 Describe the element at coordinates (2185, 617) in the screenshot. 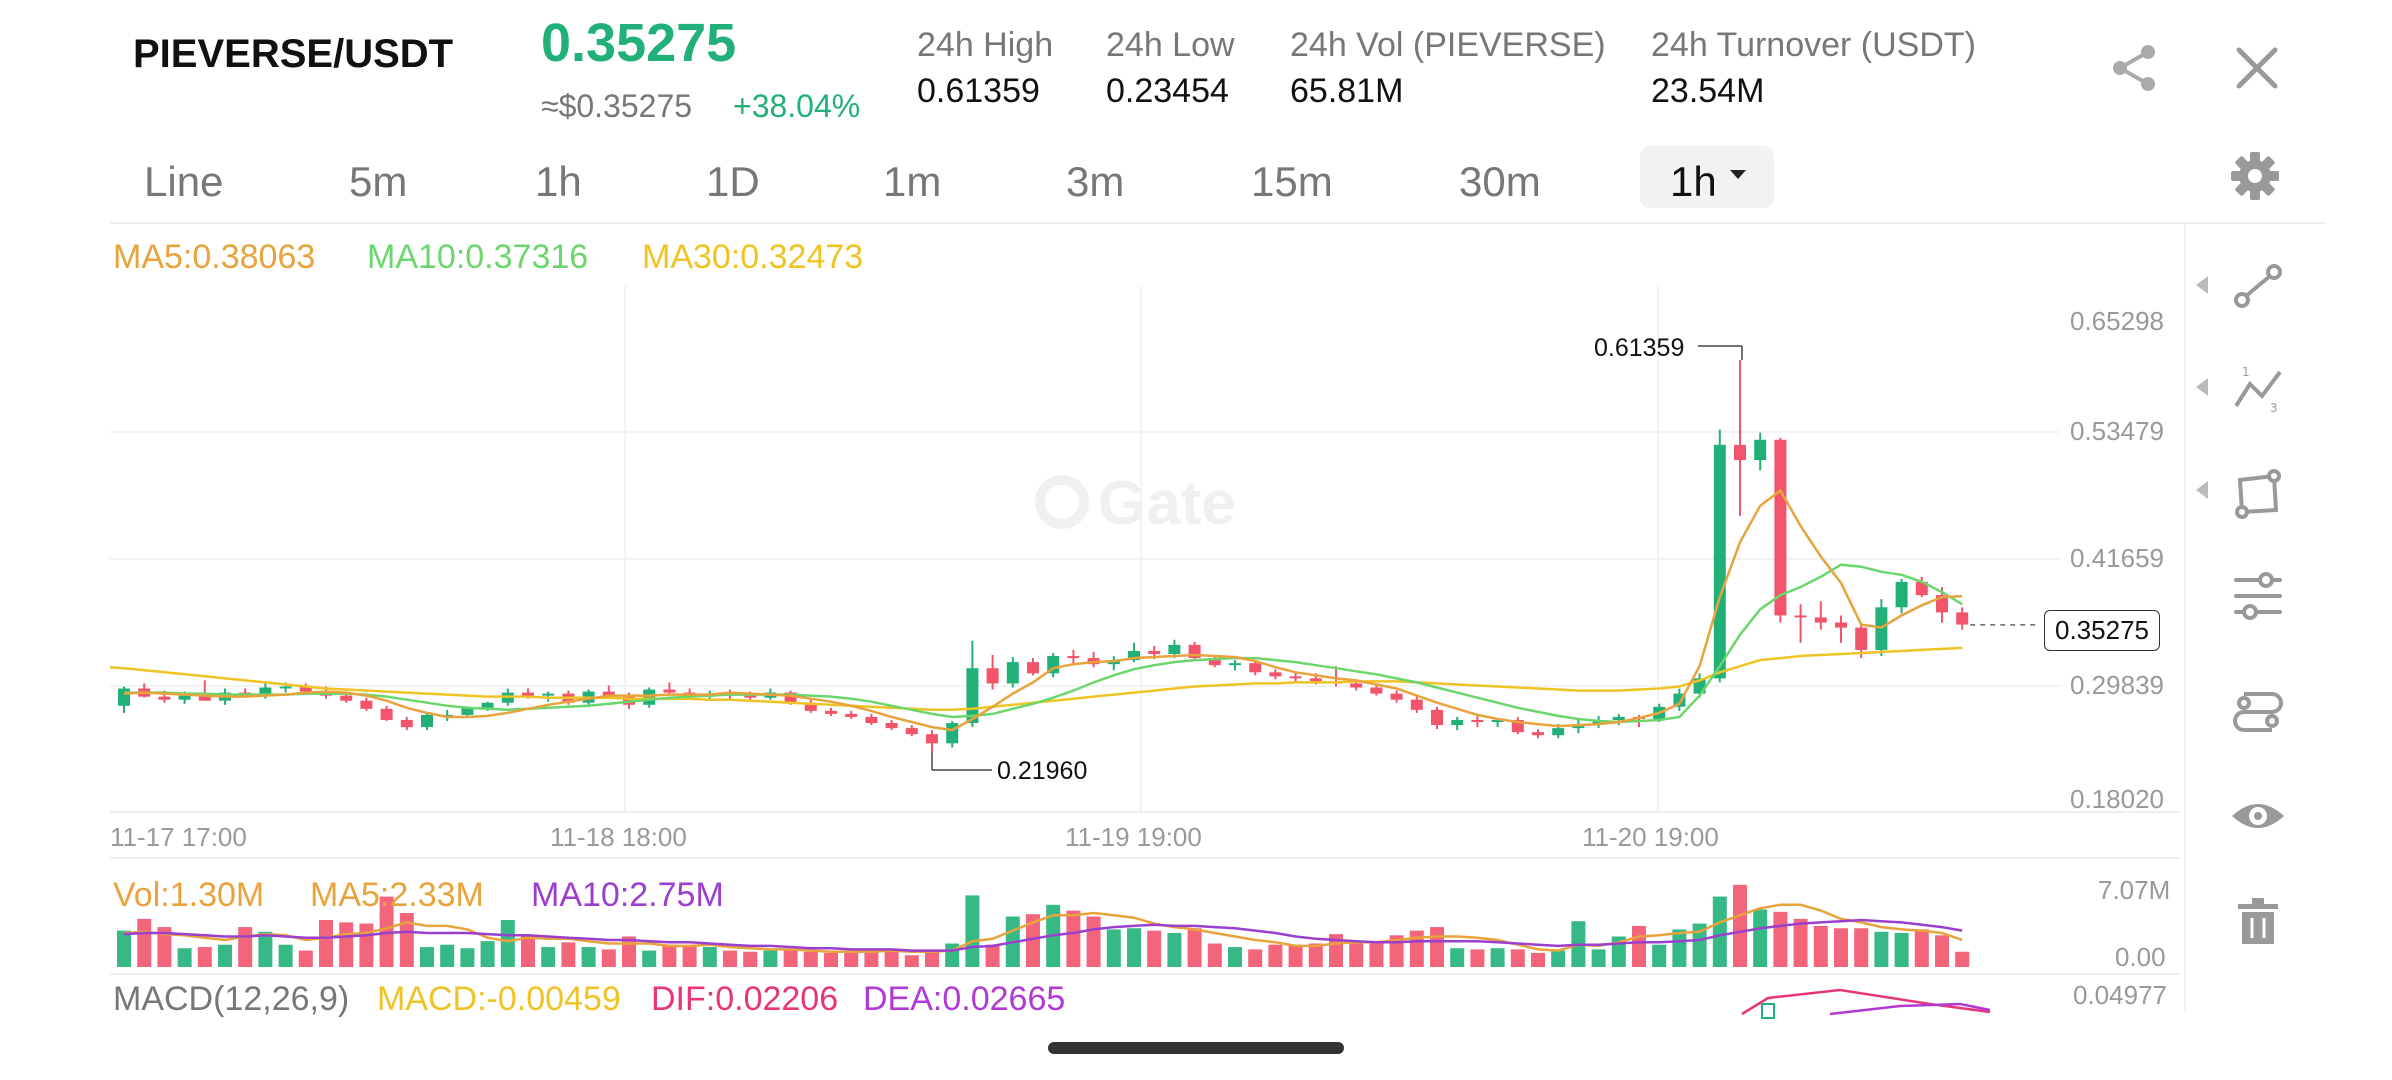

I see `toolbar-divider` at that location.